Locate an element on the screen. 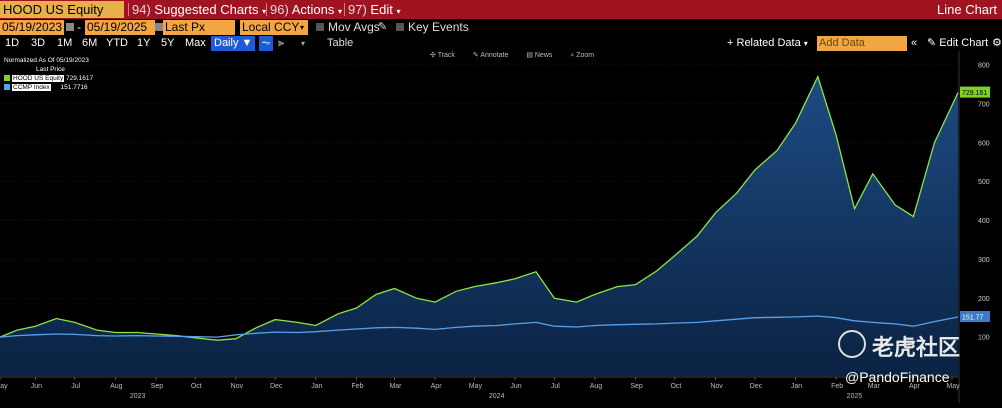 The image size is (1002, 408). range-ytd: YTD is located at coordinates (117, 43).